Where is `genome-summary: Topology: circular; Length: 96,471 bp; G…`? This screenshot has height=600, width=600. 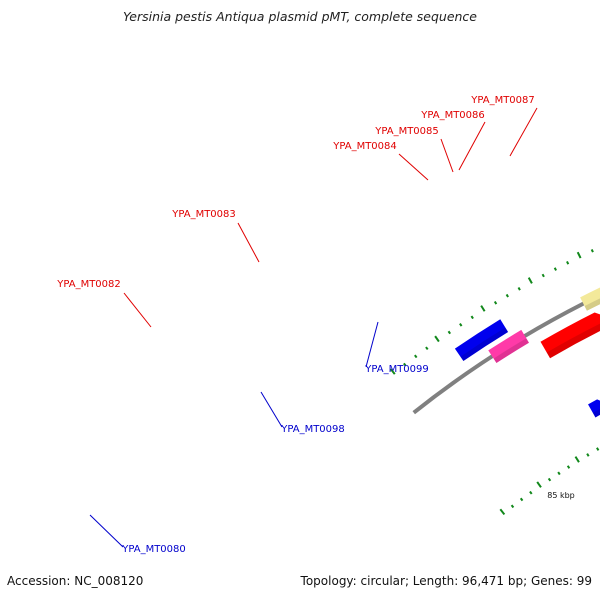 genome-summary: Topology: circular; Length: 96,471 bp; G… is located at coordinates (446, 581).